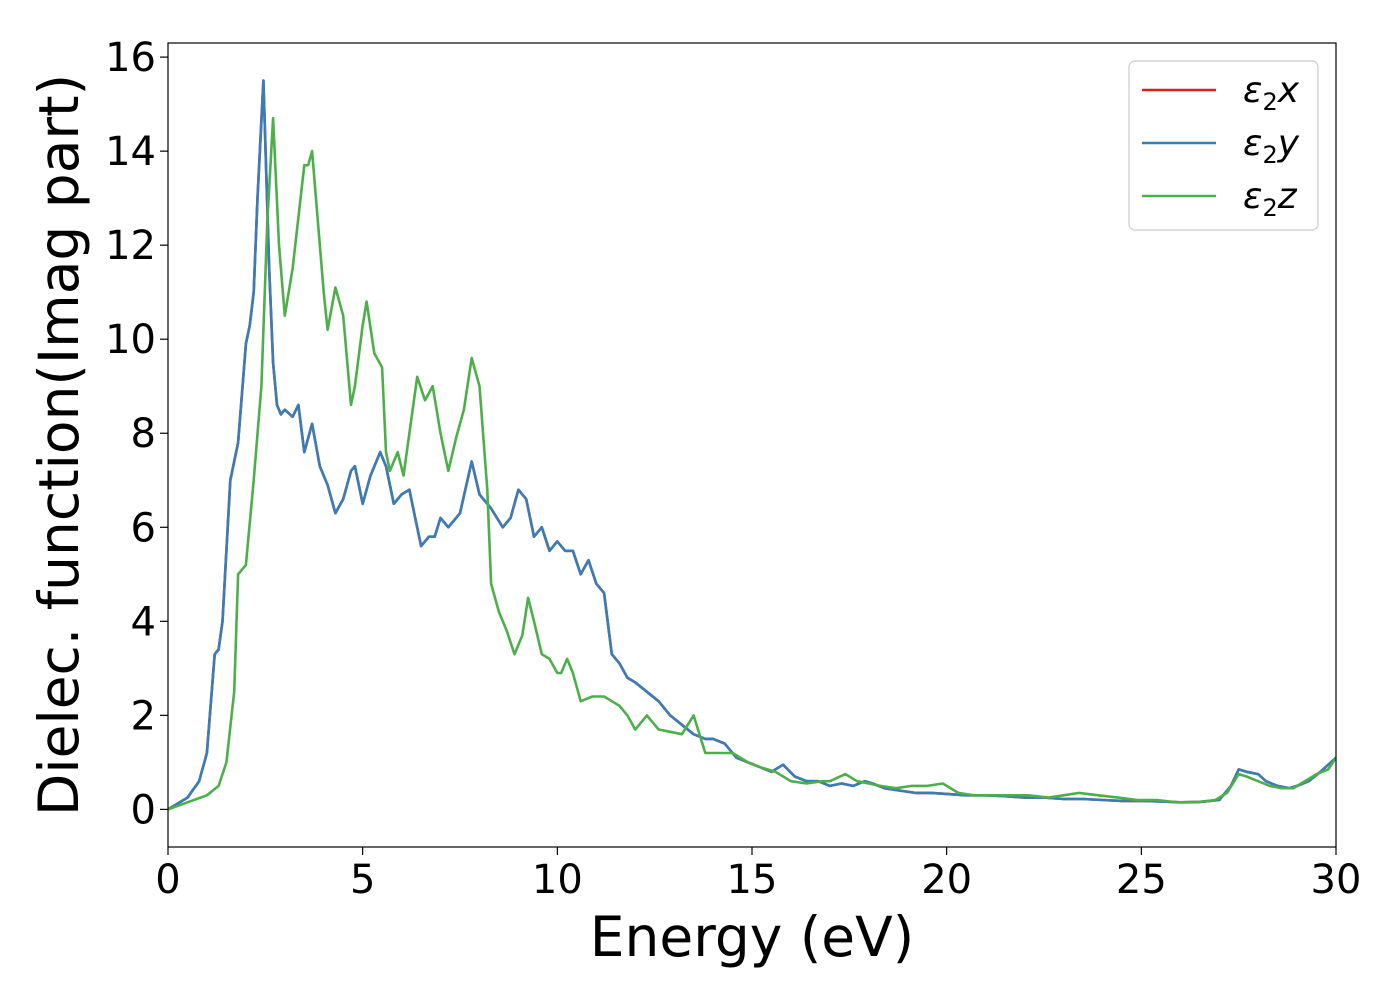 The image size is (1400, 1000). What do you see at coordinates (130, 58) in the screenshot?
I see `y-tick-label: 16` at bounding box center [130, 58].